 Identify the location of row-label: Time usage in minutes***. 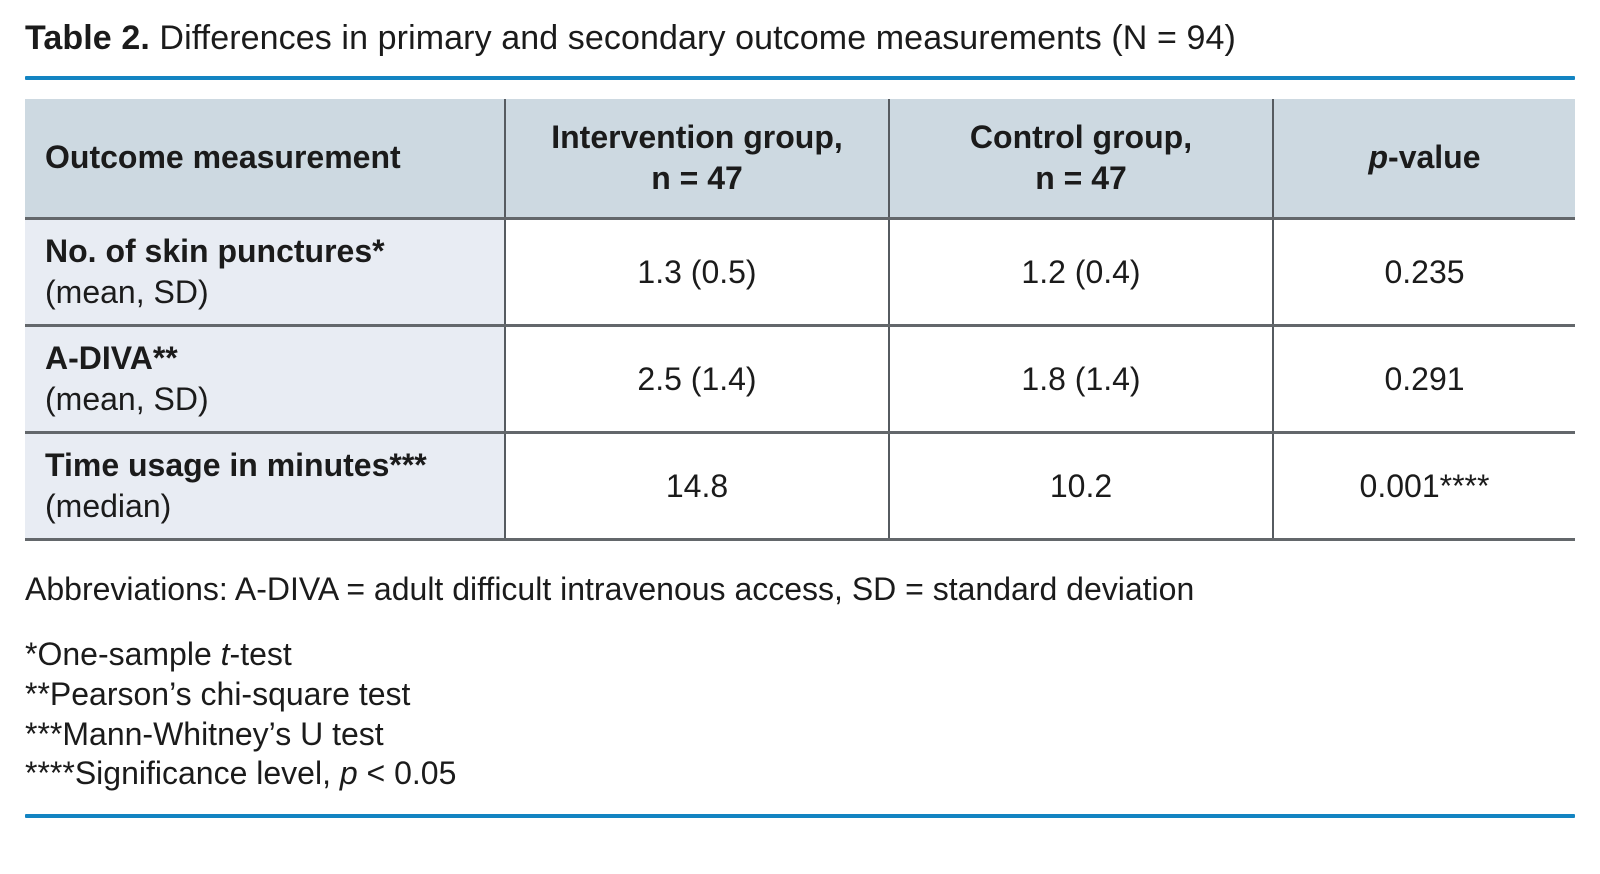
(236, 464).